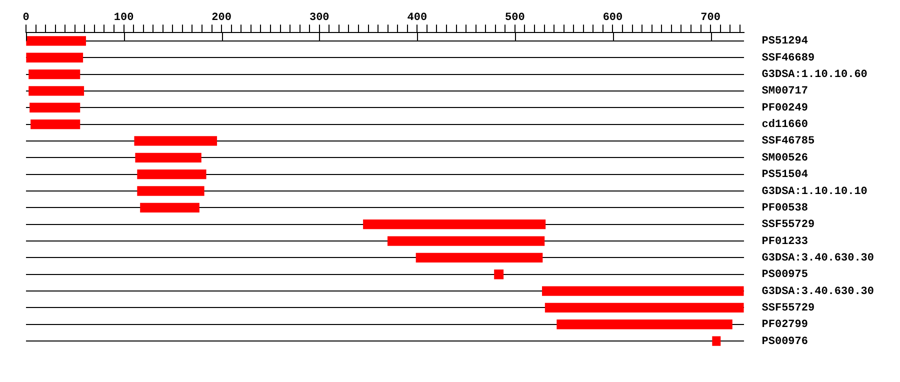  What do you see at coordinates (710, 18) in the screenshot?
I see `x-tick-label: 700` at bounding box center [710, 18].